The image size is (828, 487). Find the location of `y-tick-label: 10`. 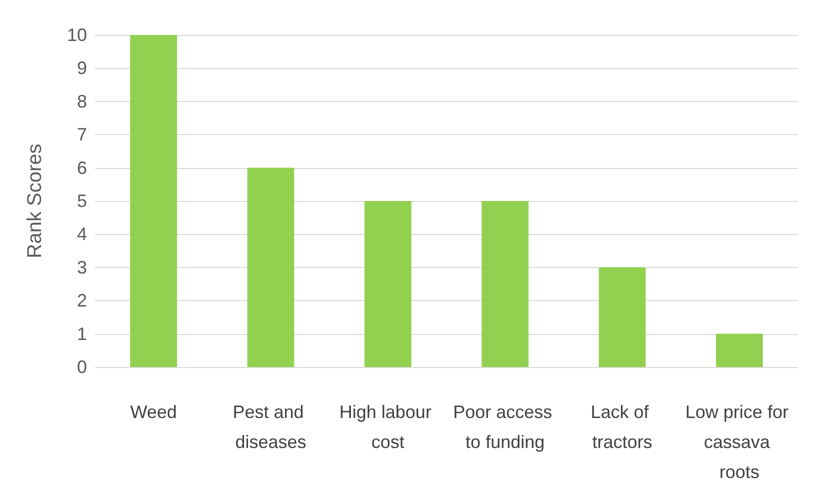

y-tick-label: 10 is located at coordinates (76, 35).